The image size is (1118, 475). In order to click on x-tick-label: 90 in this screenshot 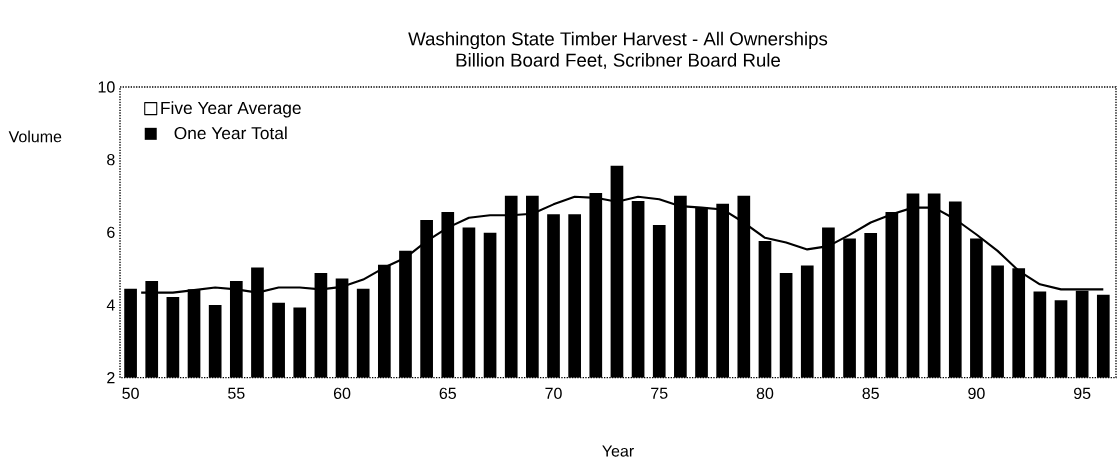, I will do `click(976, 393)`.